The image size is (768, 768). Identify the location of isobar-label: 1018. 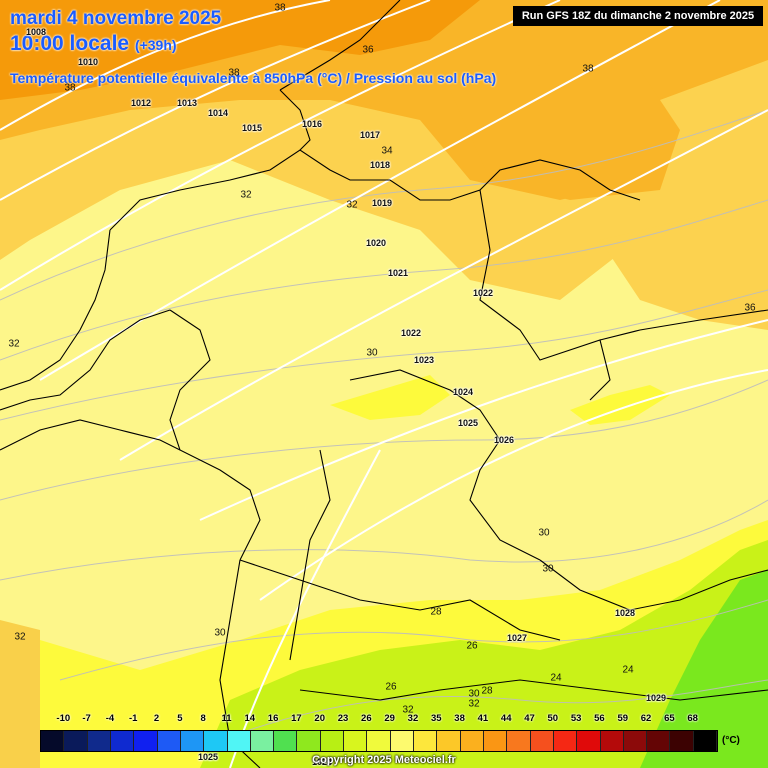
(380, 165).